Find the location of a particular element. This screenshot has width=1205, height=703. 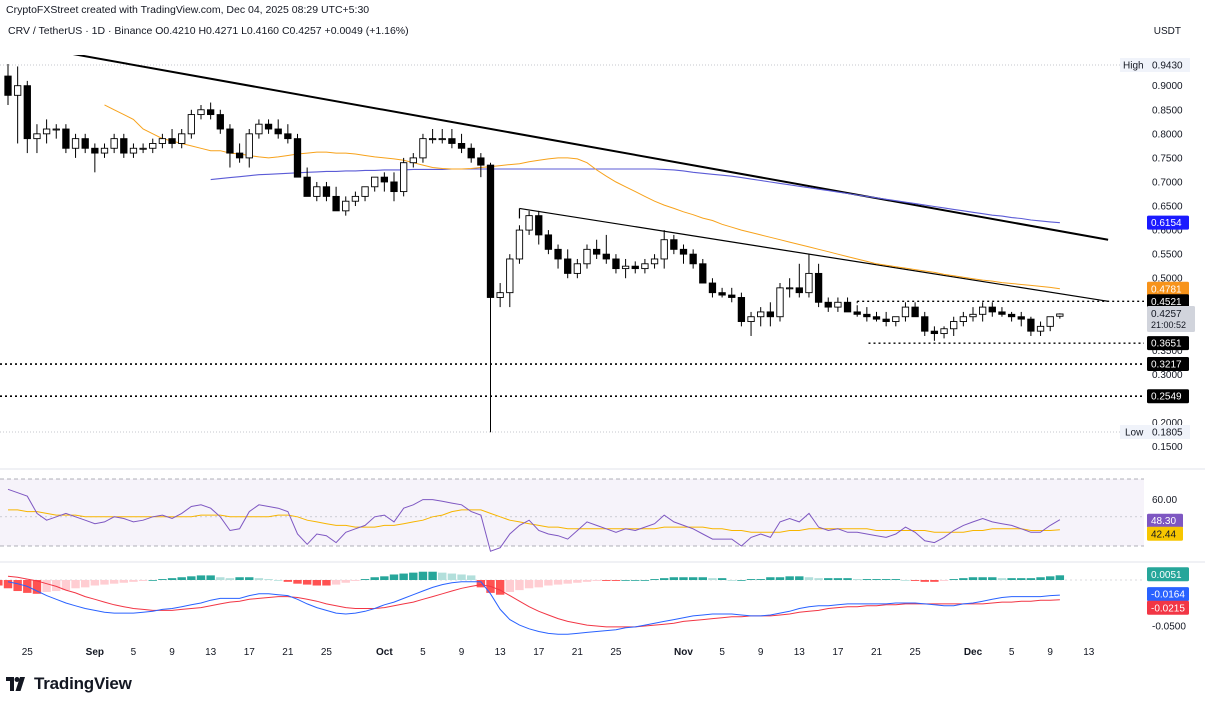

low-value: 0.1805 is located at coordinates (1167, 433).